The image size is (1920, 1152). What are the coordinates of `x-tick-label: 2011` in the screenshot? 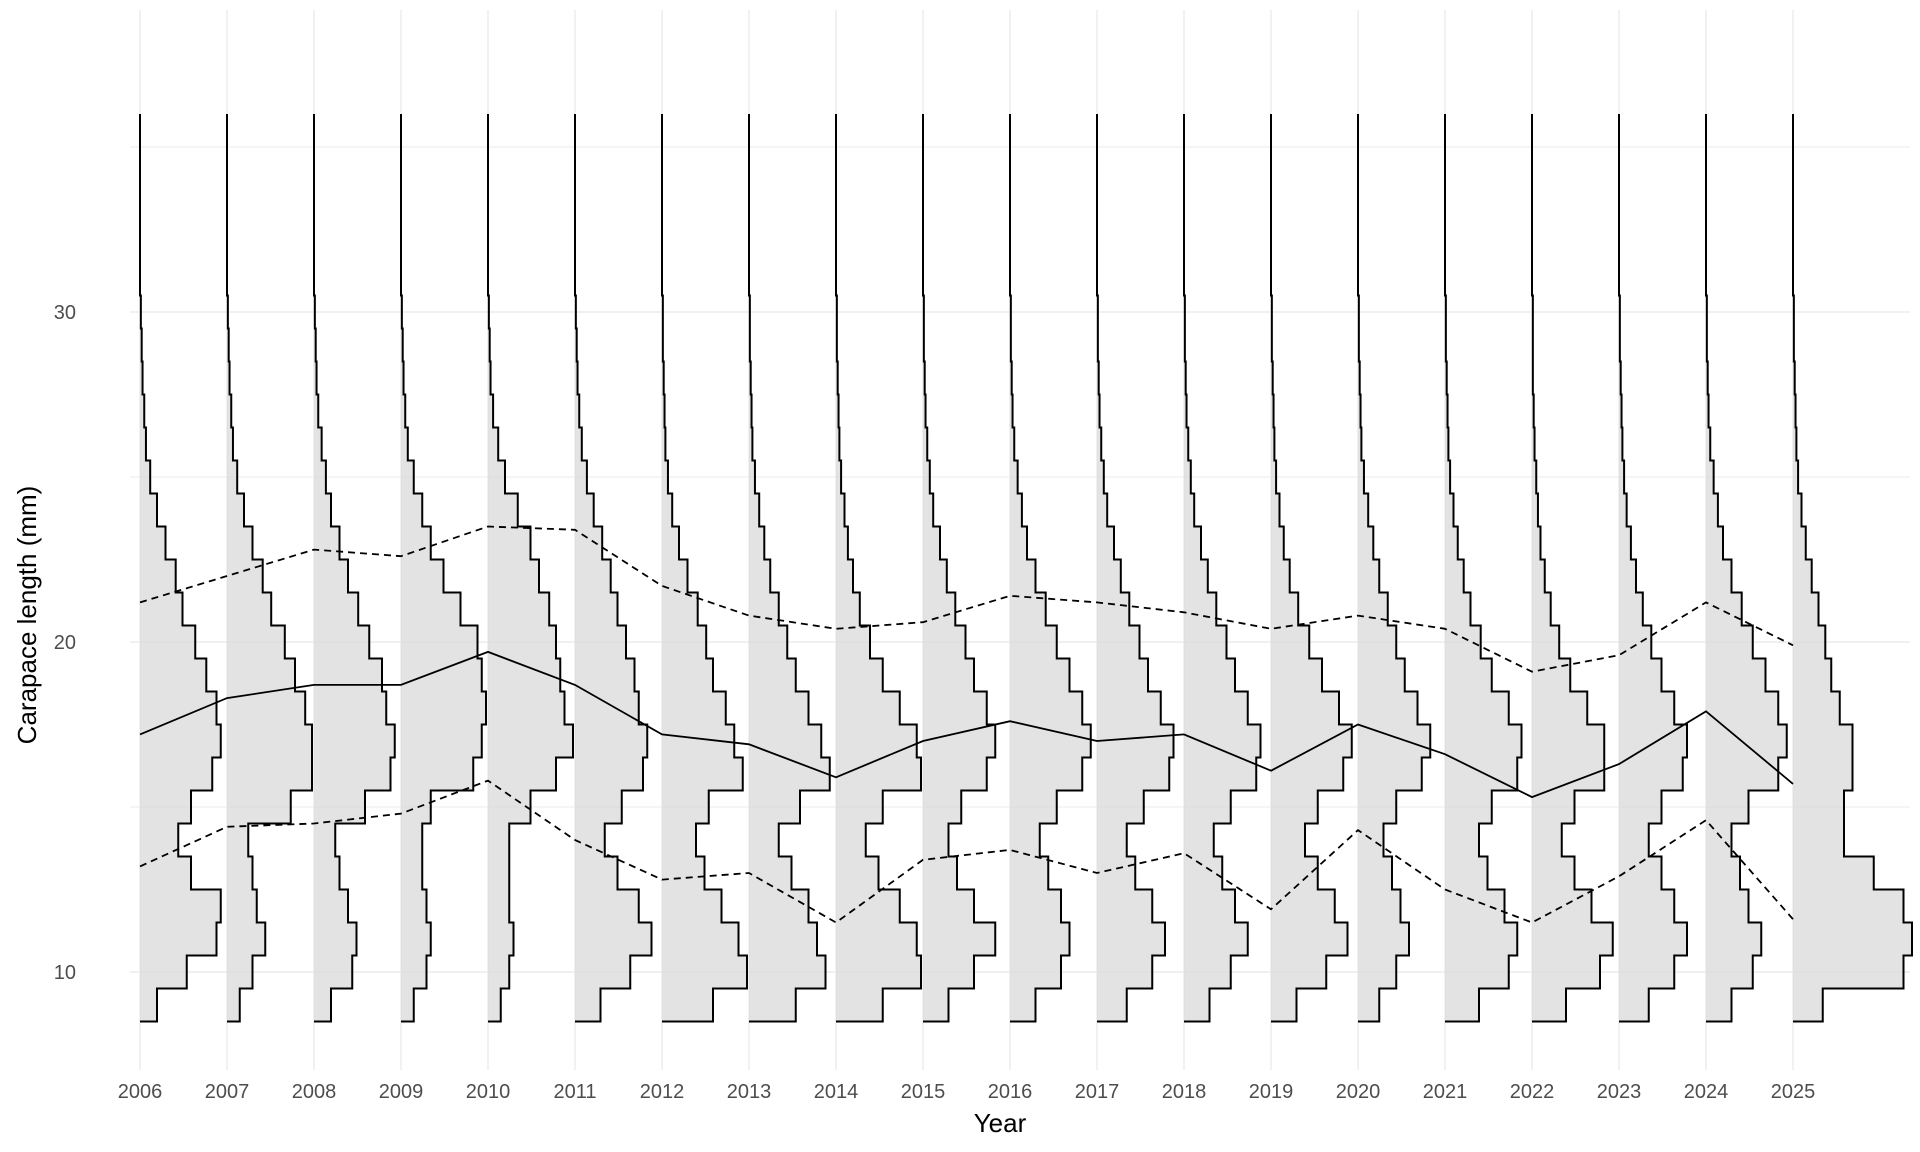 It's located at (574, 1092).